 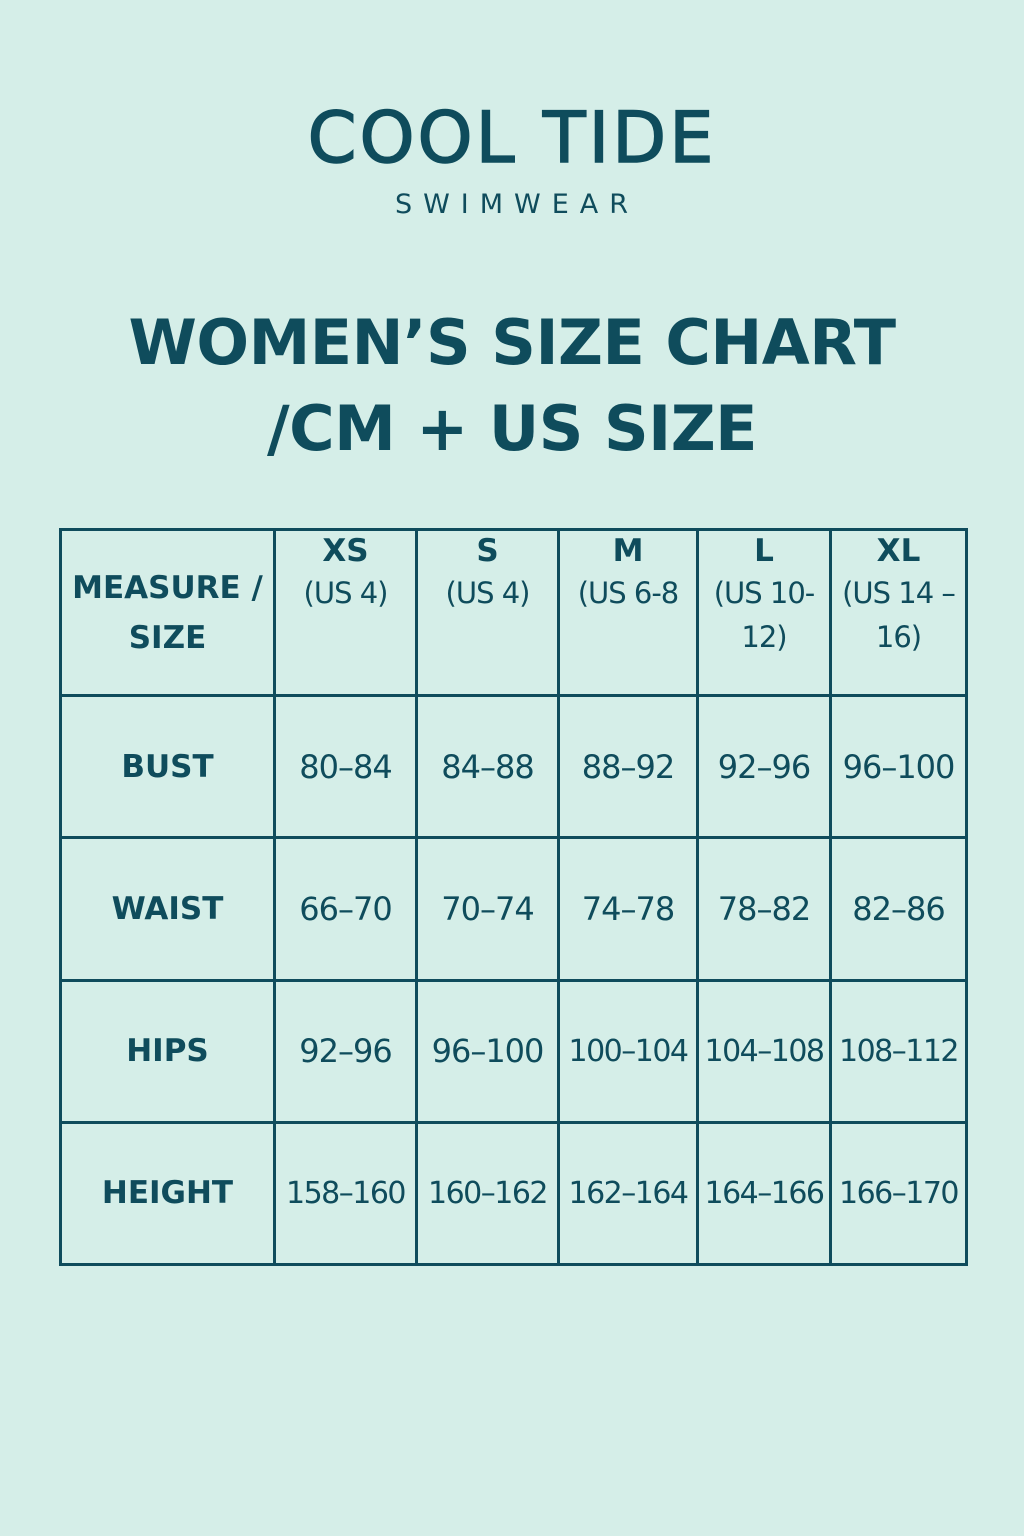 I want to click on size-label: S, so click(x=487, y=551).